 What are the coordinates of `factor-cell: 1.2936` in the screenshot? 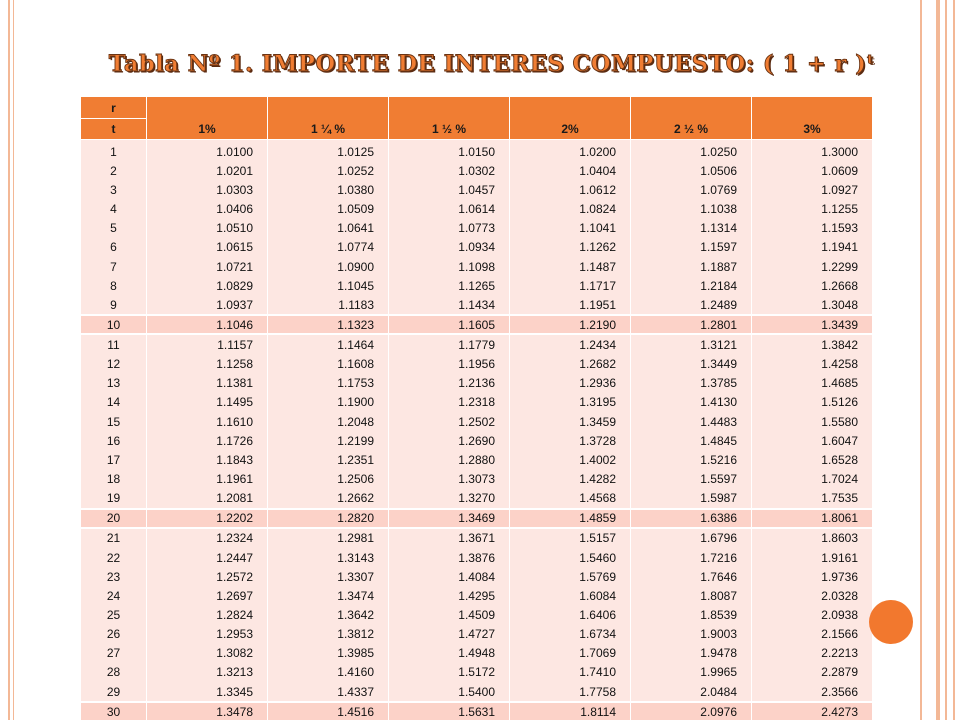 It's located at (570, 383).